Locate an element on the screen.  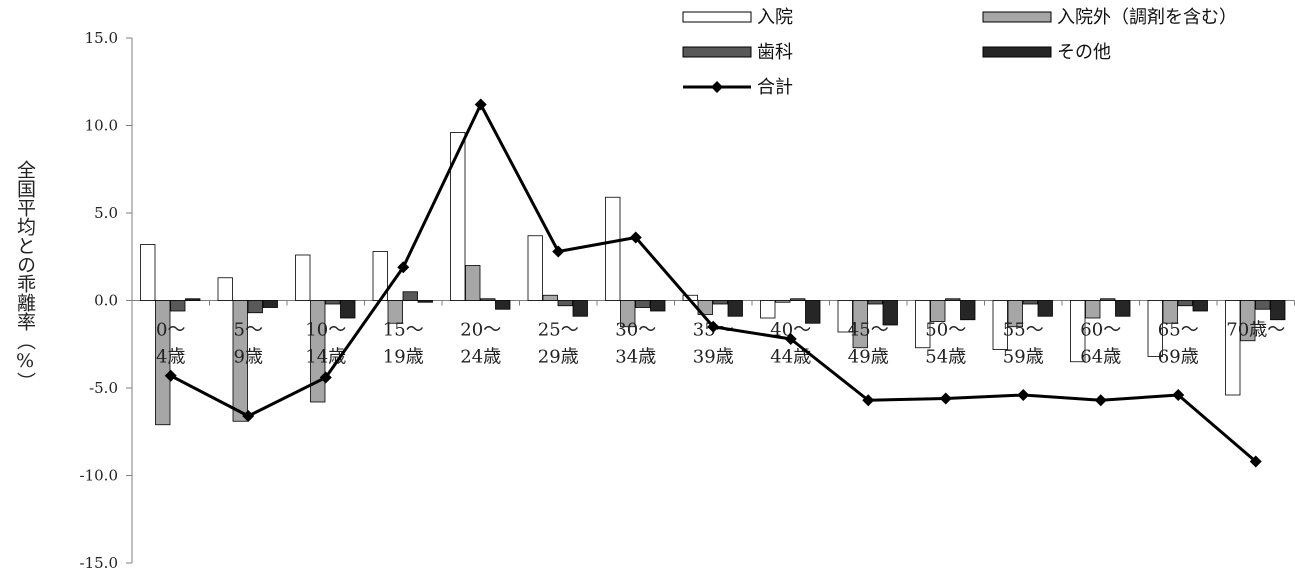
y-tick-label: 10.0 is located at coordinates (101, 126).